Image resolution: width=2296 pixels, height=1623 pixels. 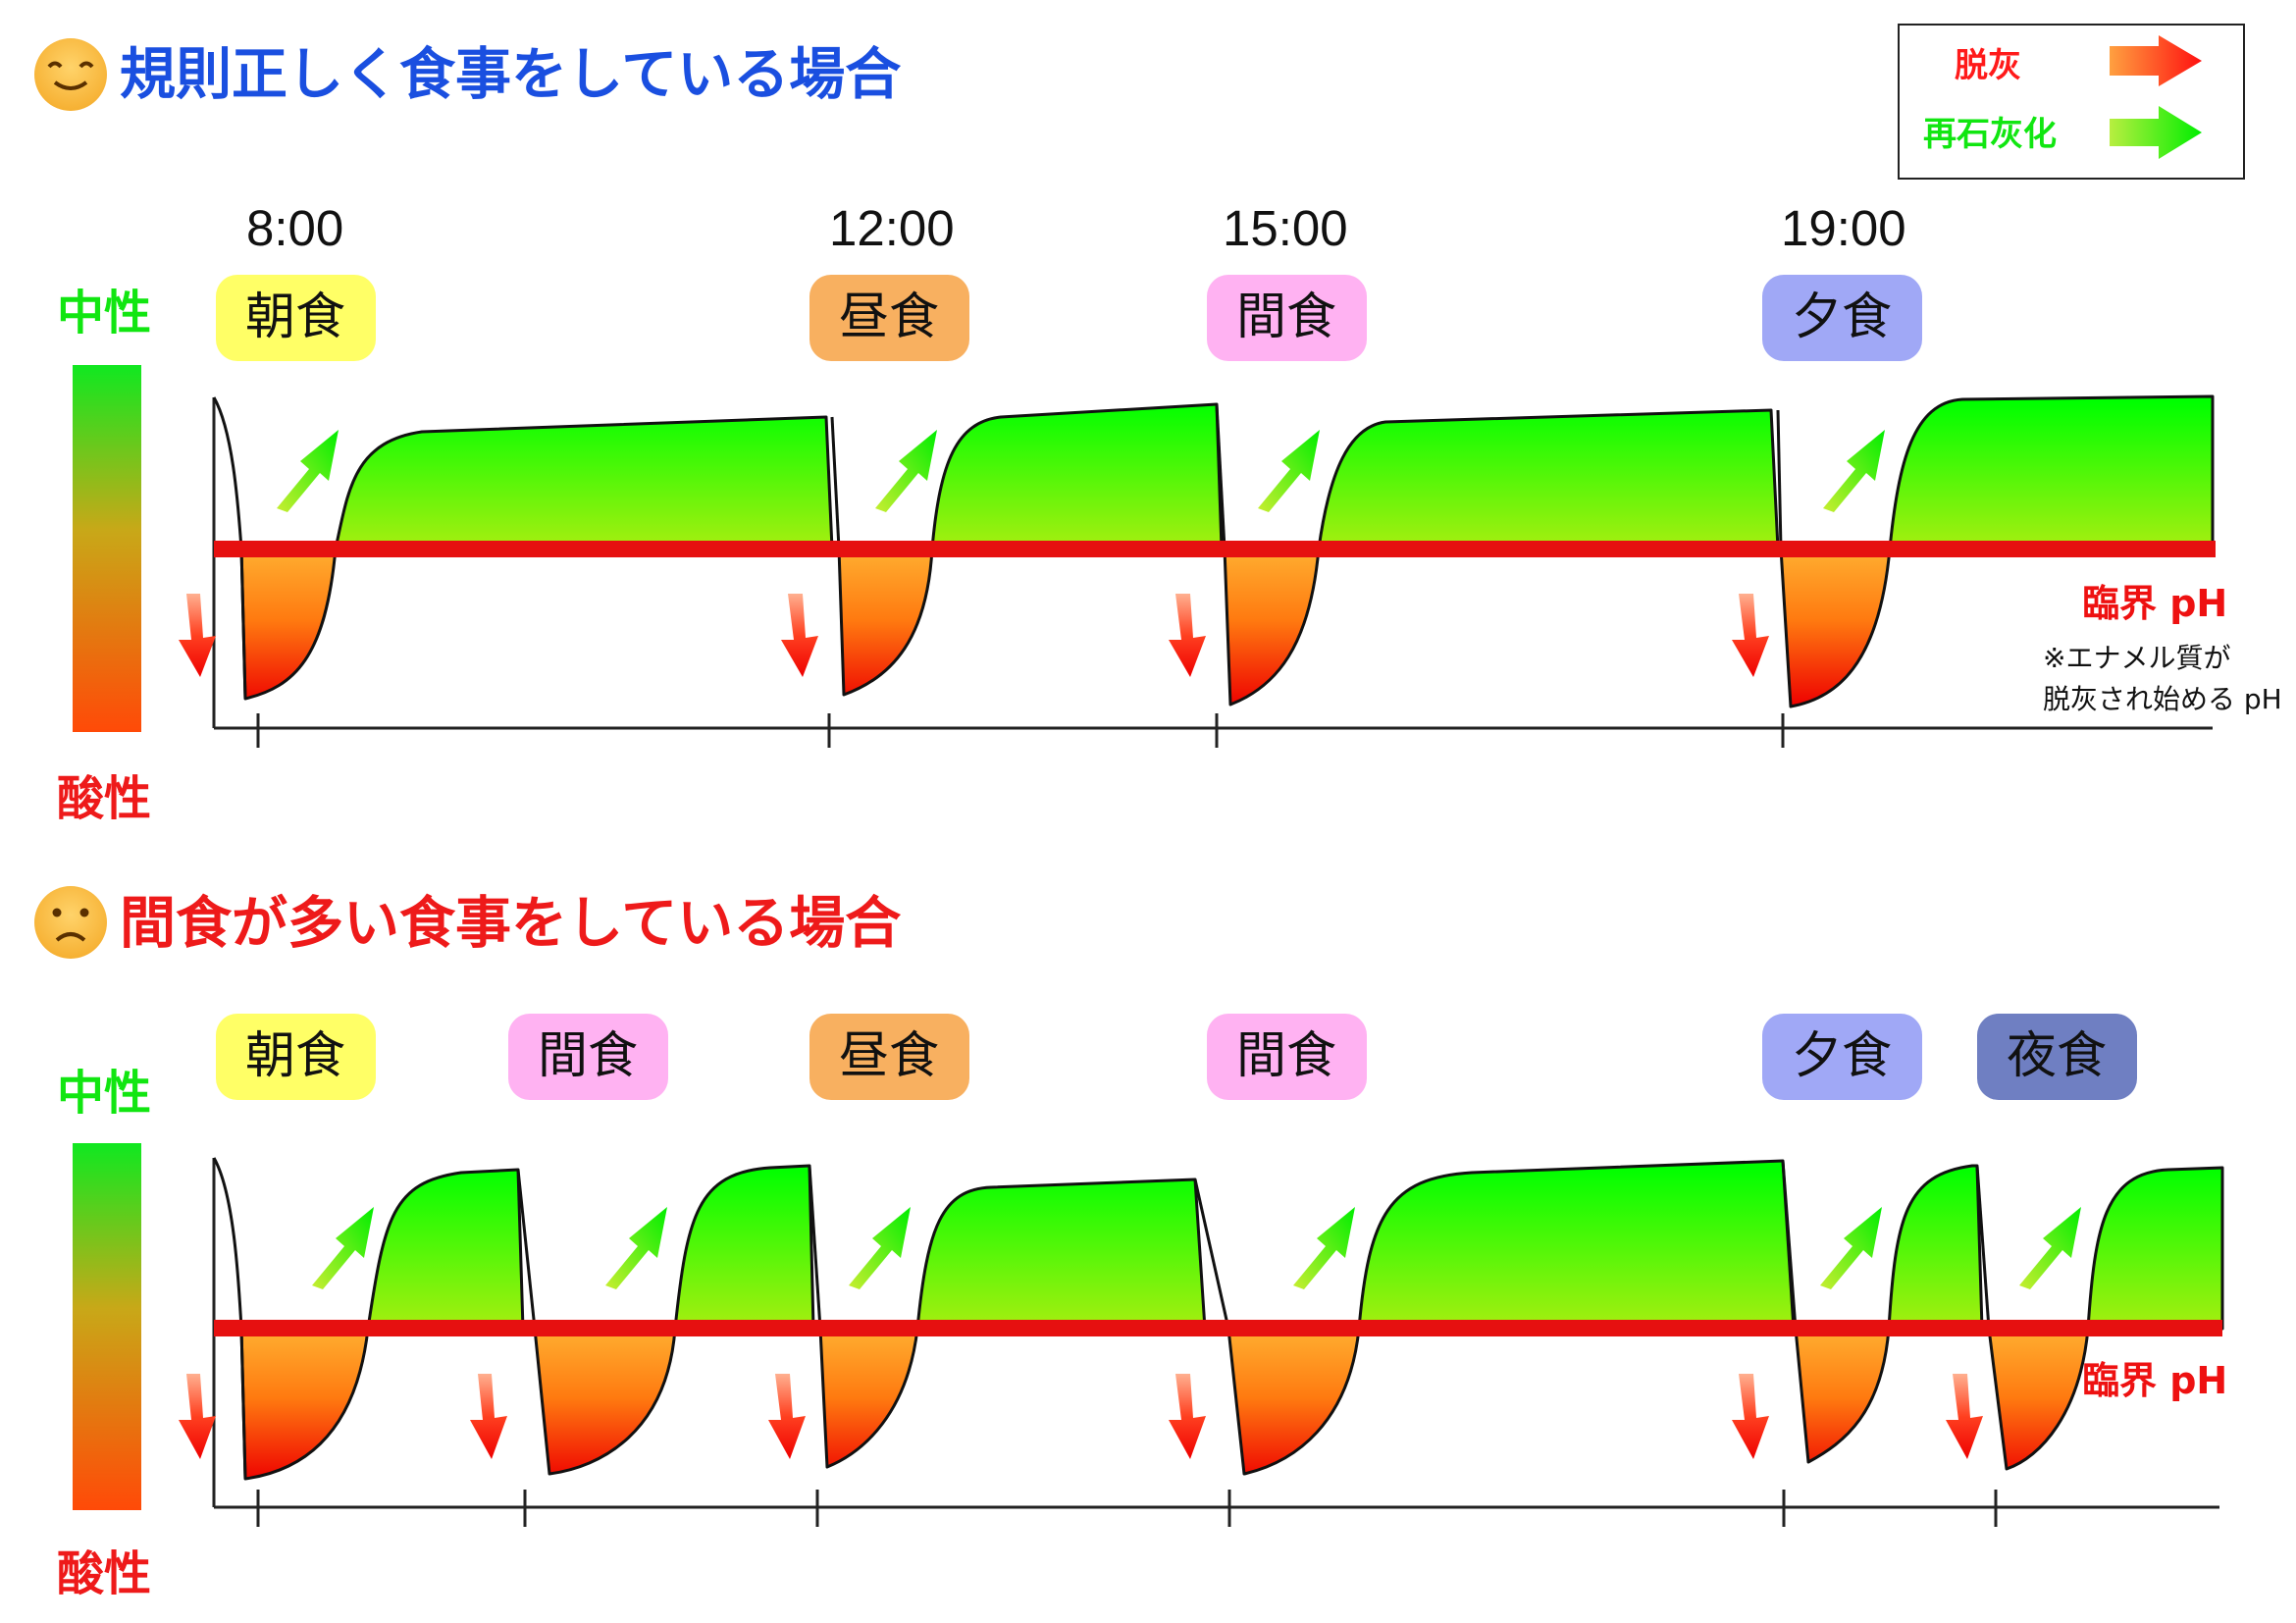 What do you see at coordinates (2156, 60) in the screenshot?
I see `legend-demin-arrow-icon` at bounding box center [2156, 60].